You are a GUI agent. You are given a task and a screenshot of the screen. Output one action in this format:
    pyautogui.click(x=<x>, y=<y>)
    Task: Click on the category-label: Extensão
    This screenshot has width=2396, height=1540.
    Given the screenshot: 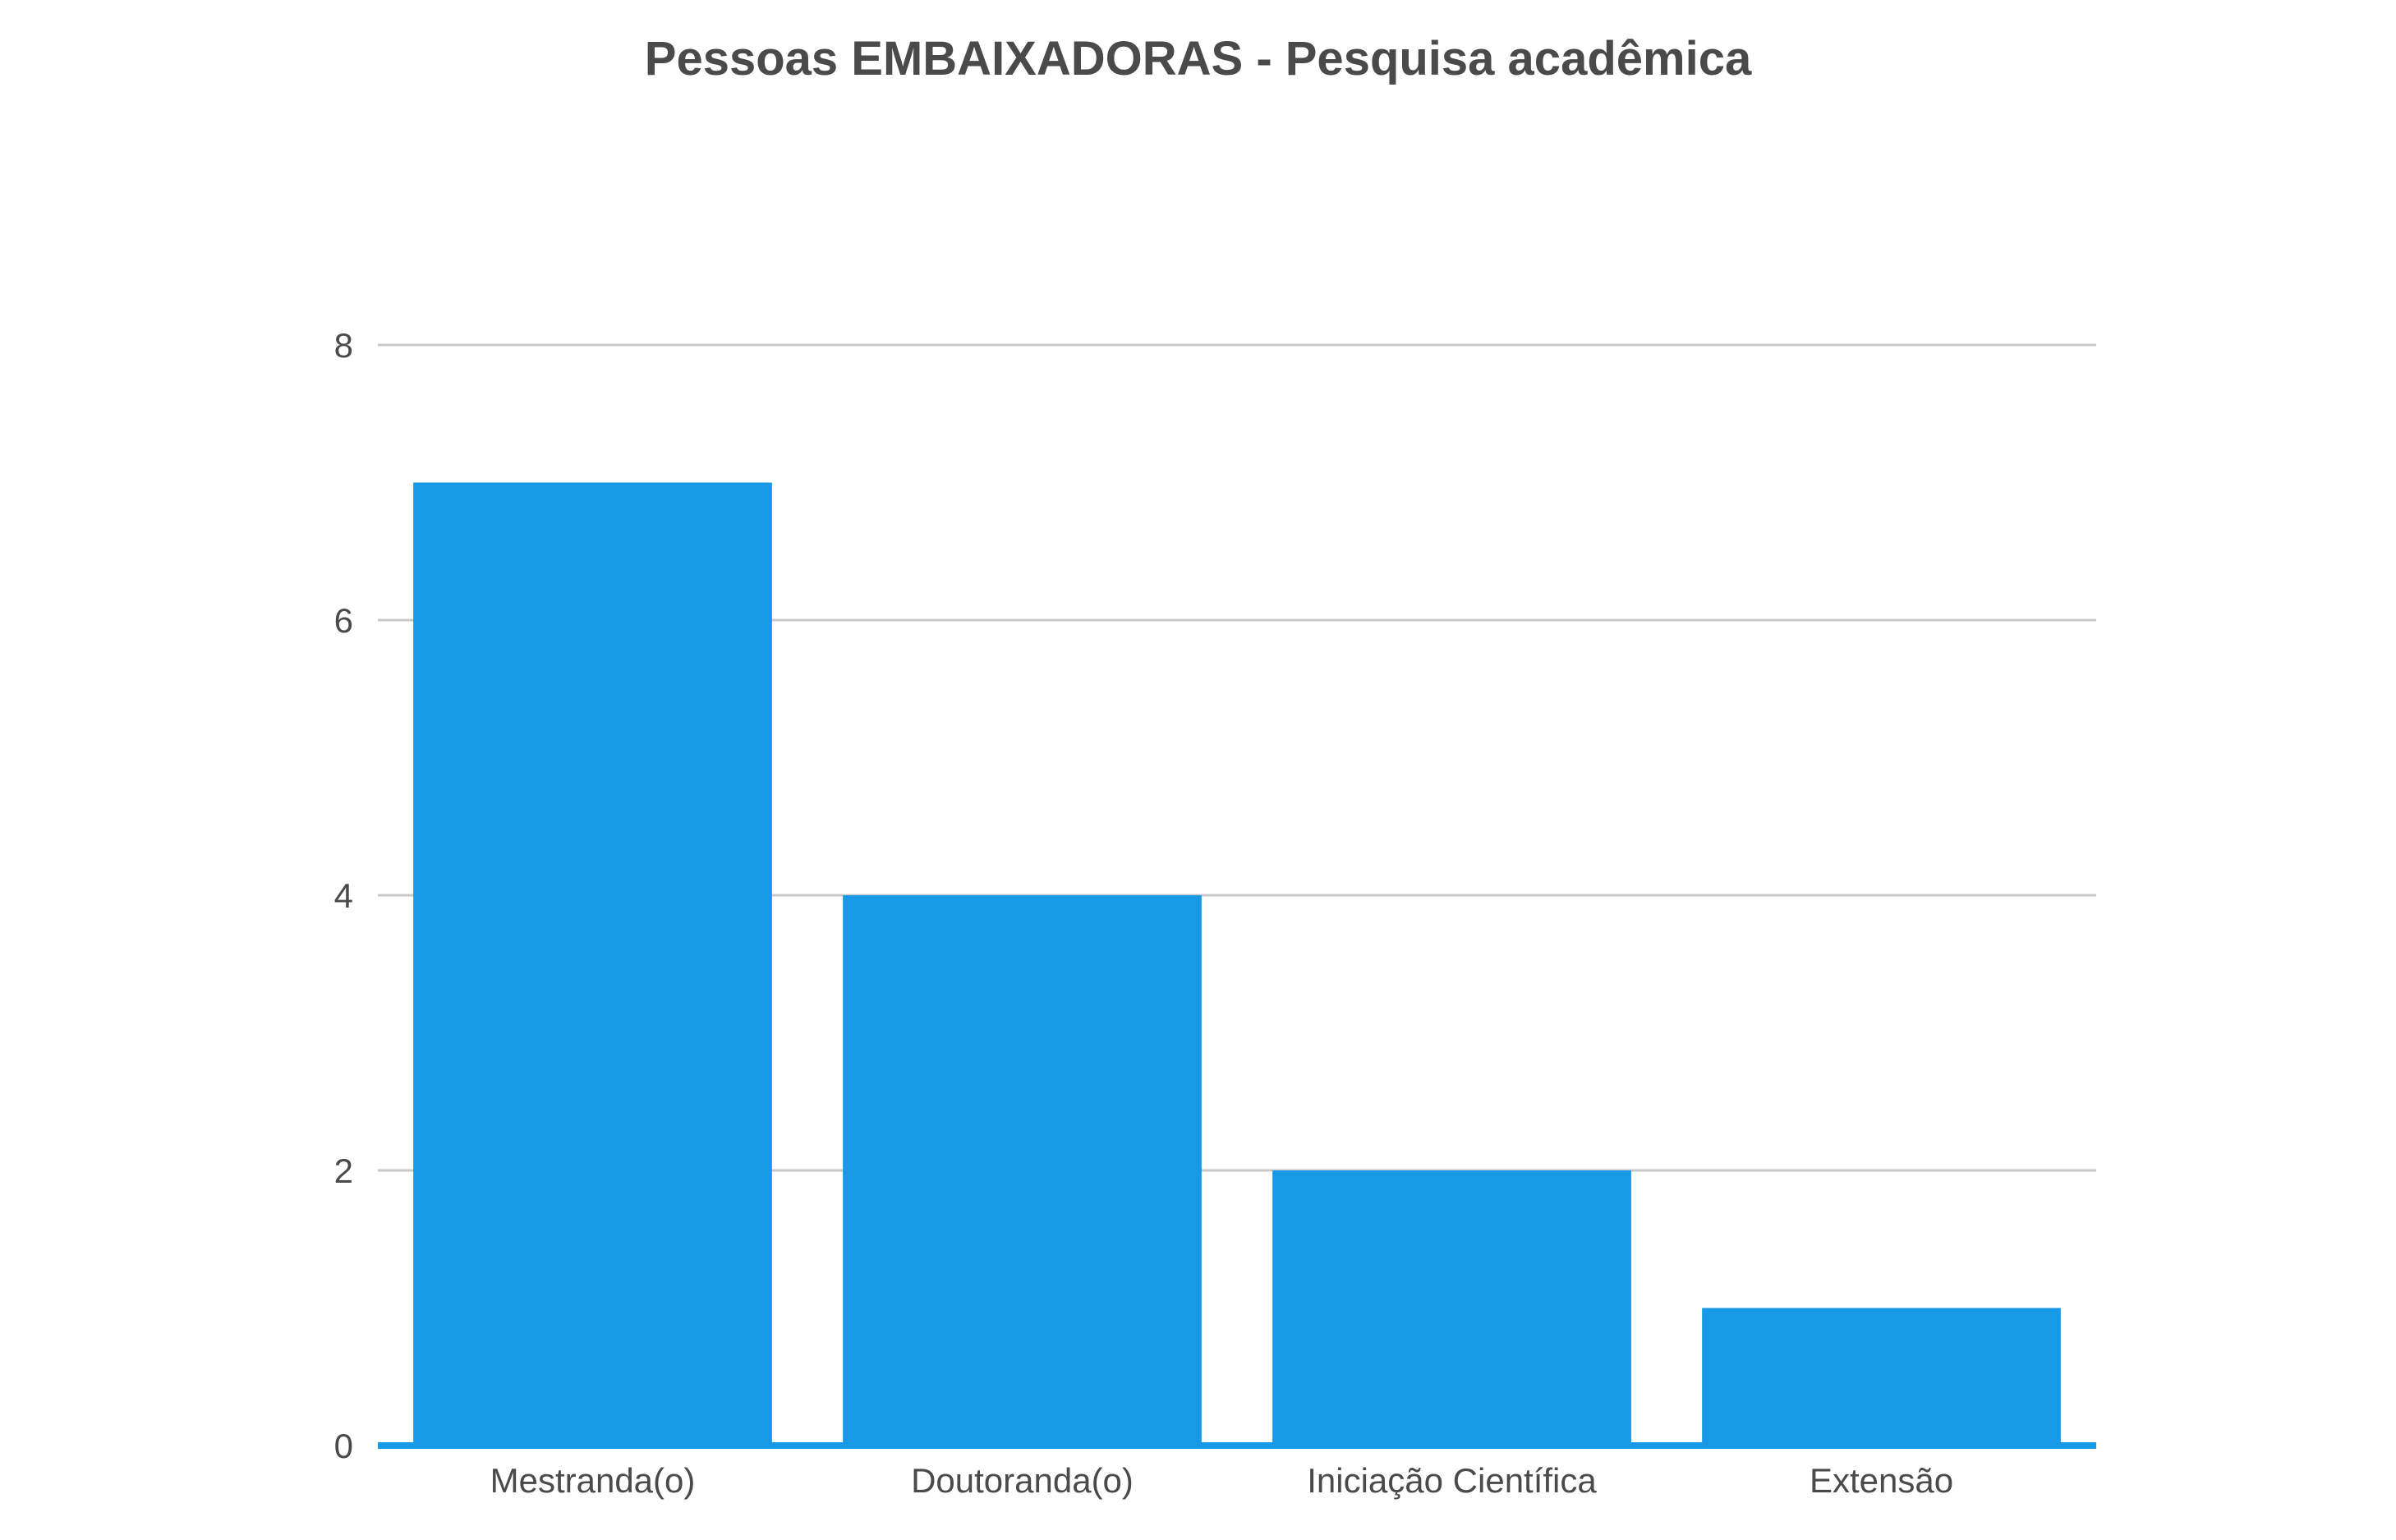 What is the action you would take?
    pyautogui.click(x=1881, y=1480)
    